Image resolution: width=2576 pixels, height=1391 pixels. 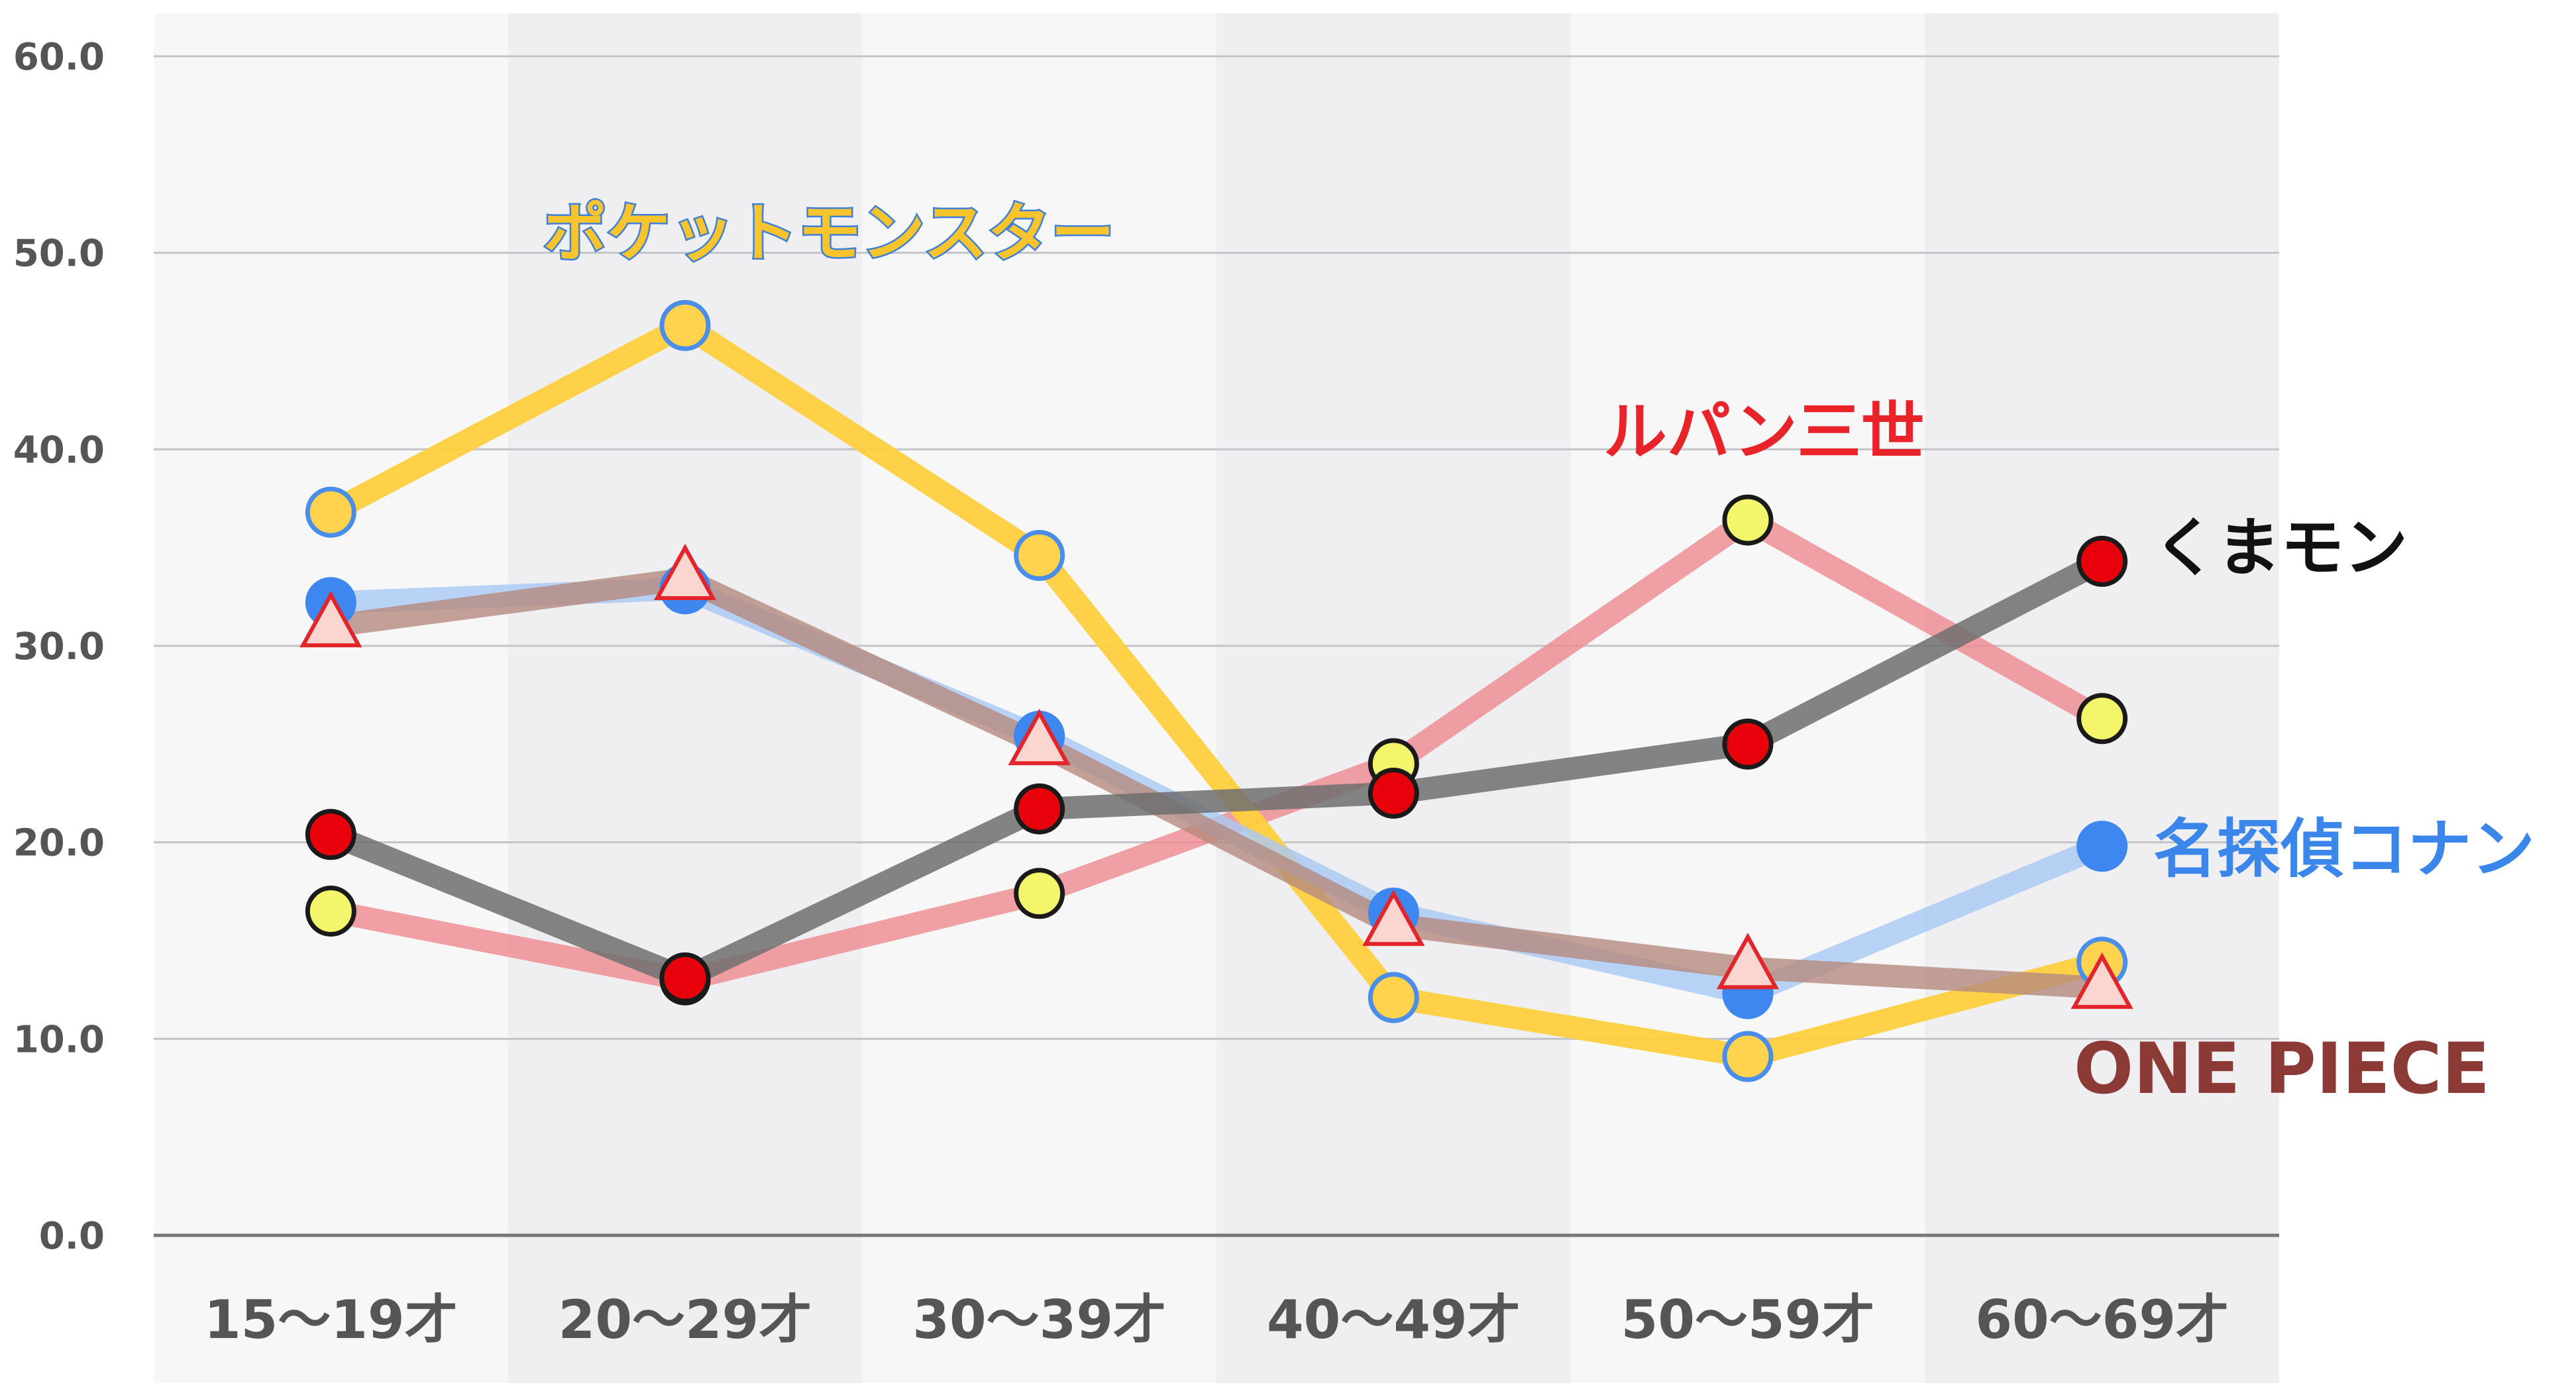 What do you see at coordinates (2282, 1068) in the screenshot?
I see `series-label-onepiece: ONE PIECE` at bounding box center [2282, 1068].